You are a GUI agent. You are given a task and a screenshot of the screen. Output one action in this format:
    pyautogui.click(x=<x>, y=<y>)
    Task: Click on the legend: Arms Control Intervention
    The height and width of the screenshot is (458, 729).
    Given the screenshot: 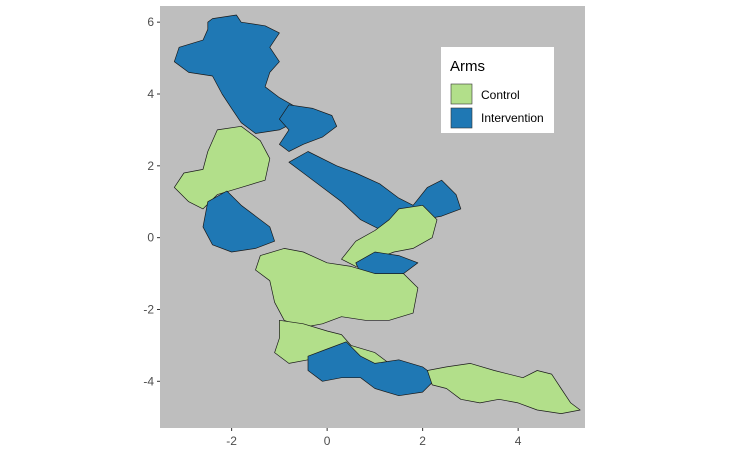 What is the action you would take?
    pyautogui.click(x=497, y=90)
    